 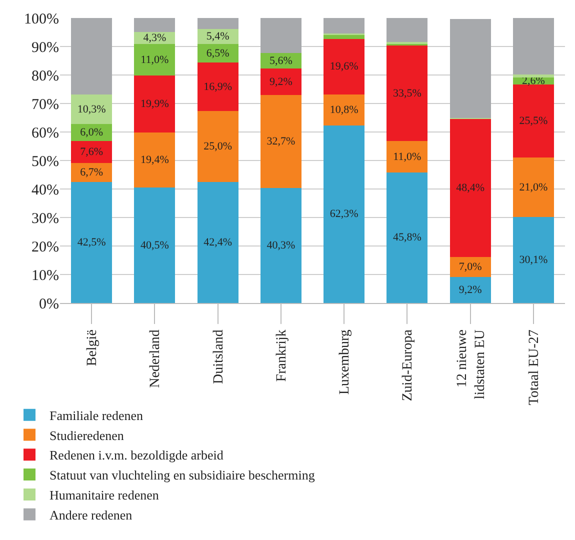 I want to click on data-label: 19,4%, so click(x=154, y=160).